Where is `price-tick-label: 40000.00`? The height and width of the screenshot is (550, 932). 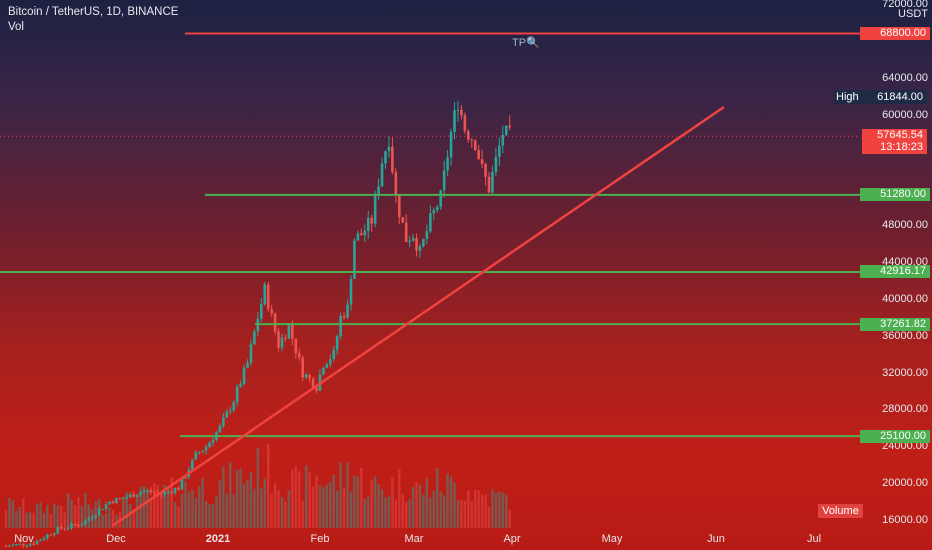
price-tick-label: 40000.00 is located at coordinates (905, 298).